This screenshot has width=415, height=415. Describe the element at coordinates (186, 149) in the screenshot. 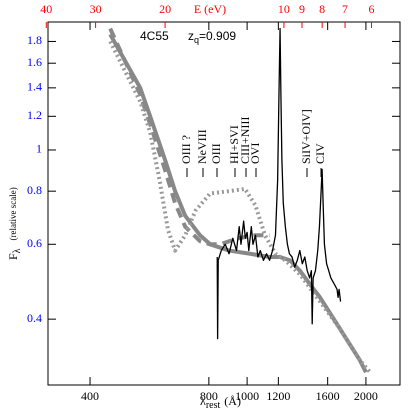

I see `line-annotation: OIII ?` at that location.